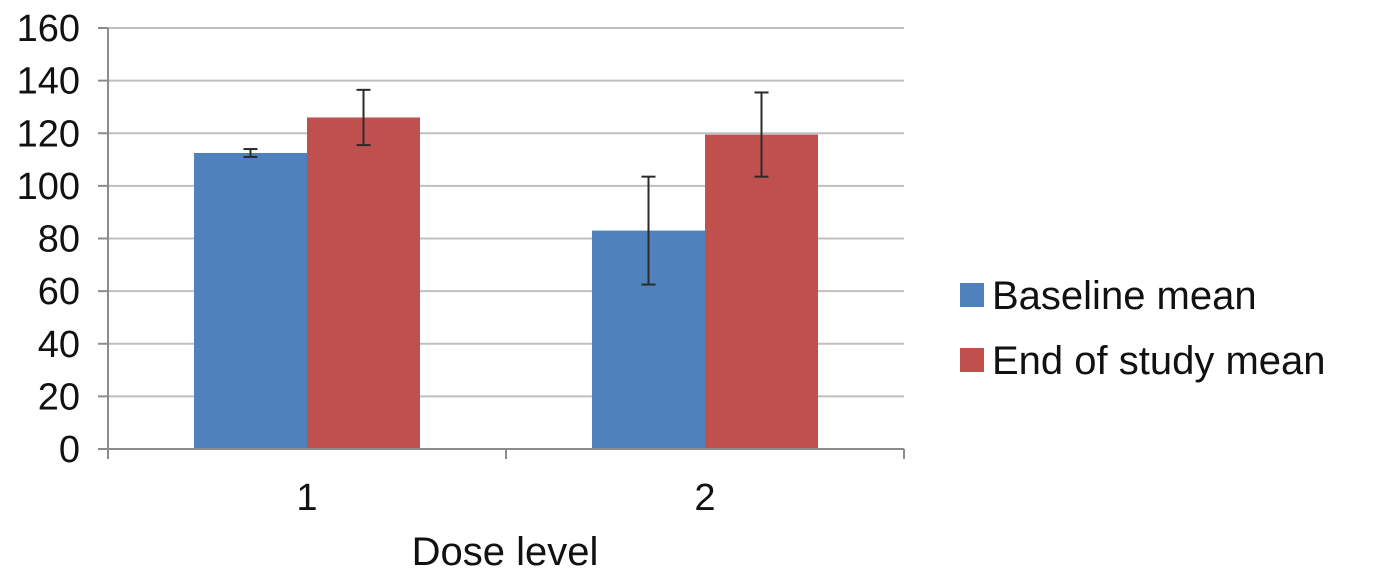 This screenshot has height=575, width=1377. I want to click on y-tick-label: 100, so click(48, 187).